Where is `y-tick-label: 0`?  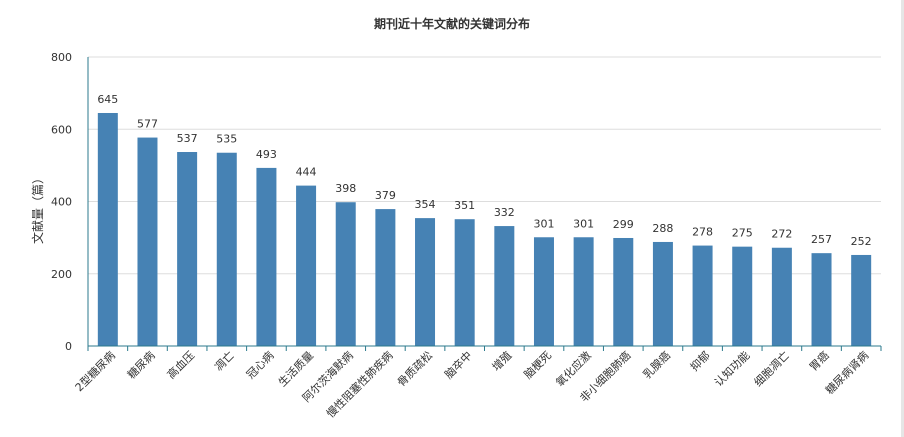 y-tick-label: 0 is located at coordinates (68, 346).